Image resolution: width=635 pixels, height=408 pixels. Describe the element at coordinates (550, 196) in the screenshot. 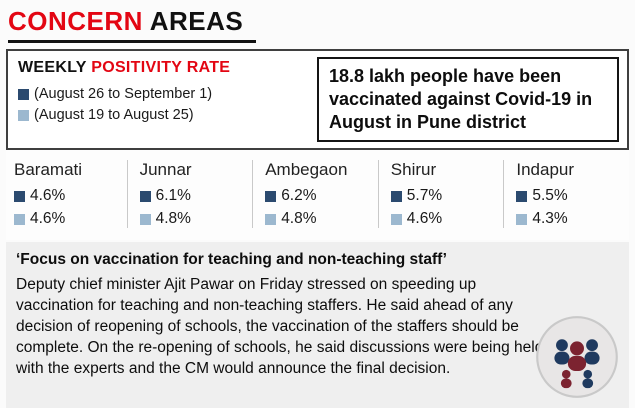

I see `rate-value: 5.5%` at that location.